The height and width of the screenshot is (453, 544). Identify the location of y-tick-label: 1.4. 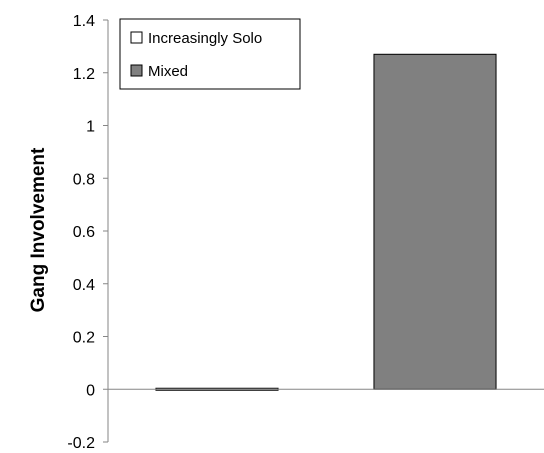
(84, 21).